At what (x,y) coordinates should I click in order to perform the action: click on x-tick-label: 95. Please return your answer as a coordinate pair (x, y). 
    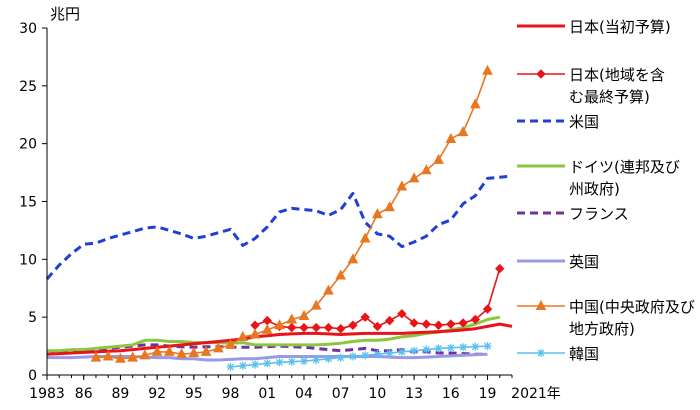
    Looking at the image, I should click on (194, 394).